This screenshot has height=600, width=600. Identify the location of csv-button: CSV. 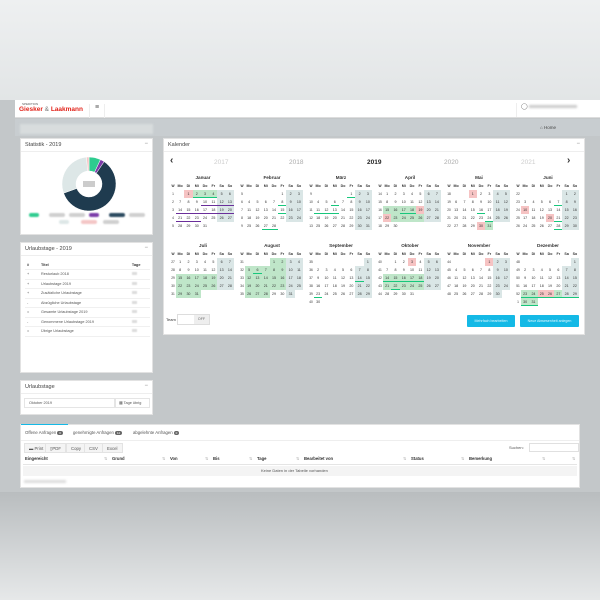
(93, 448).